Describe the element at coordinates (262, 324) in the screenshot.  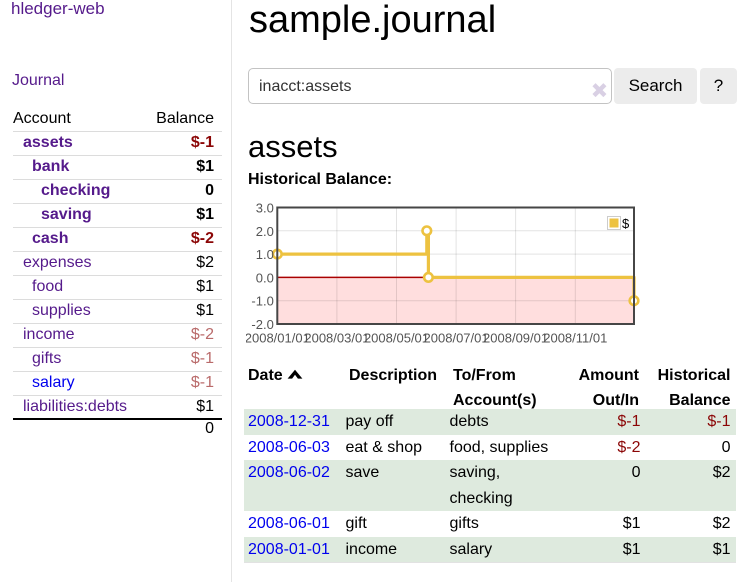
I see `svg-text: -2.0` at that location.